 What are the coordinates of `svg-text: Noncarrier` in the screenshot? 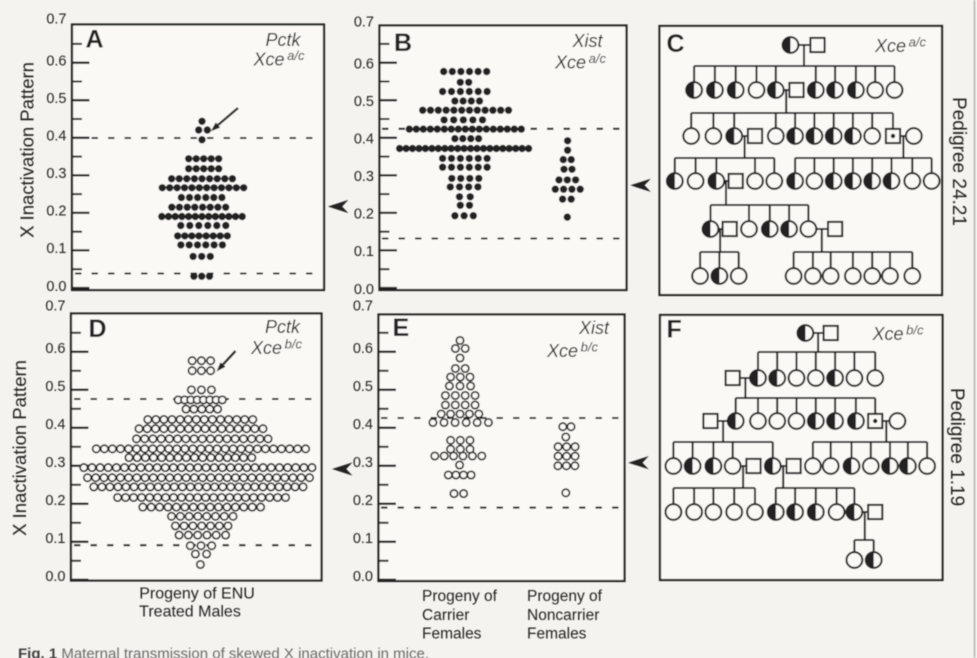 It's located at (563, 615).